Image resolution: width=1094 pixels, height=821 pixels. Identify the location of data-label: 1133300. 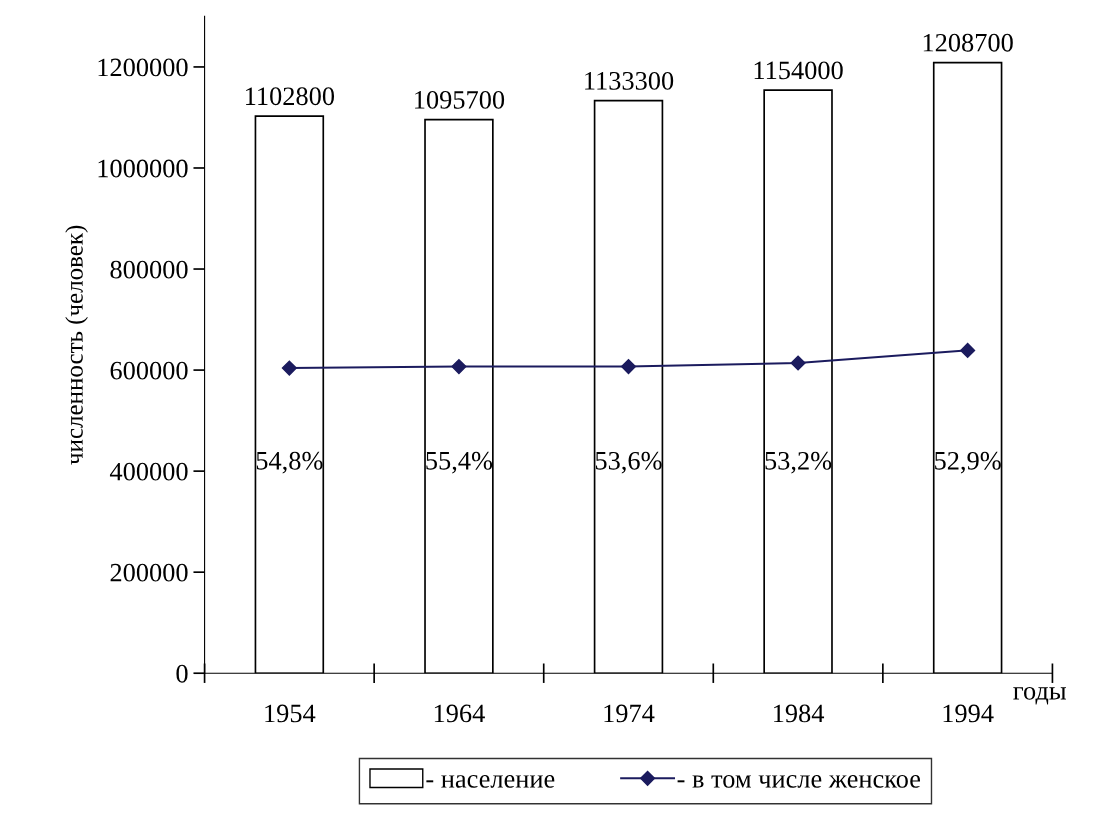
(629, 80).